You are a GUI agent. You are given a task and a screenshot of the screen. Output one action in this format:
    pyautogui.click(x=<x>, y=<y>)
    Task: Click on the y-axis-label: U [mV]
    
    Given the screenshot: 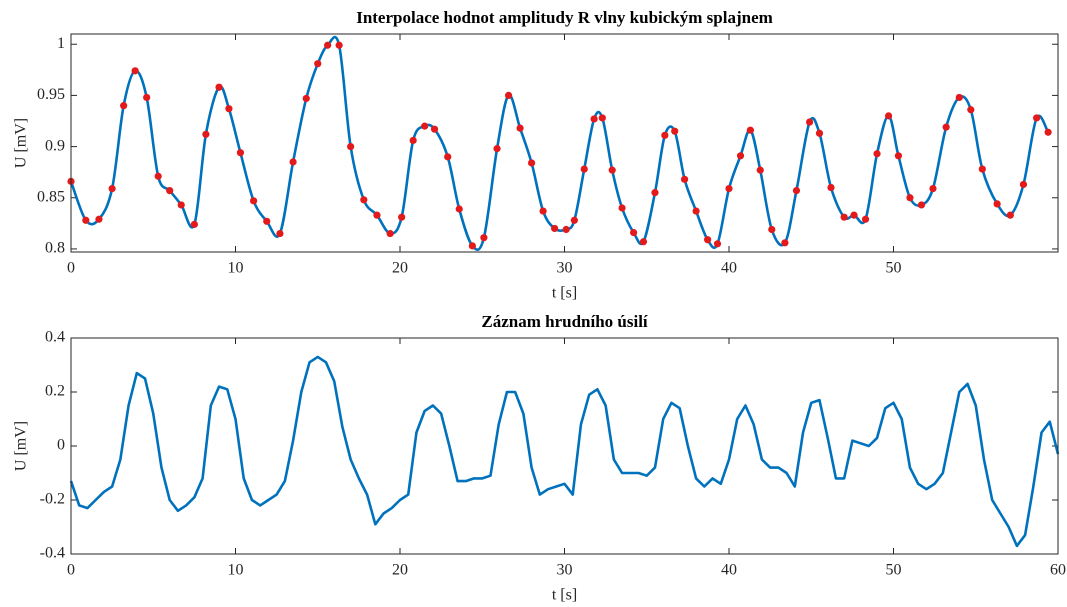 What is the action you would take?
    pyautogui.click(x=21, y=446)
    